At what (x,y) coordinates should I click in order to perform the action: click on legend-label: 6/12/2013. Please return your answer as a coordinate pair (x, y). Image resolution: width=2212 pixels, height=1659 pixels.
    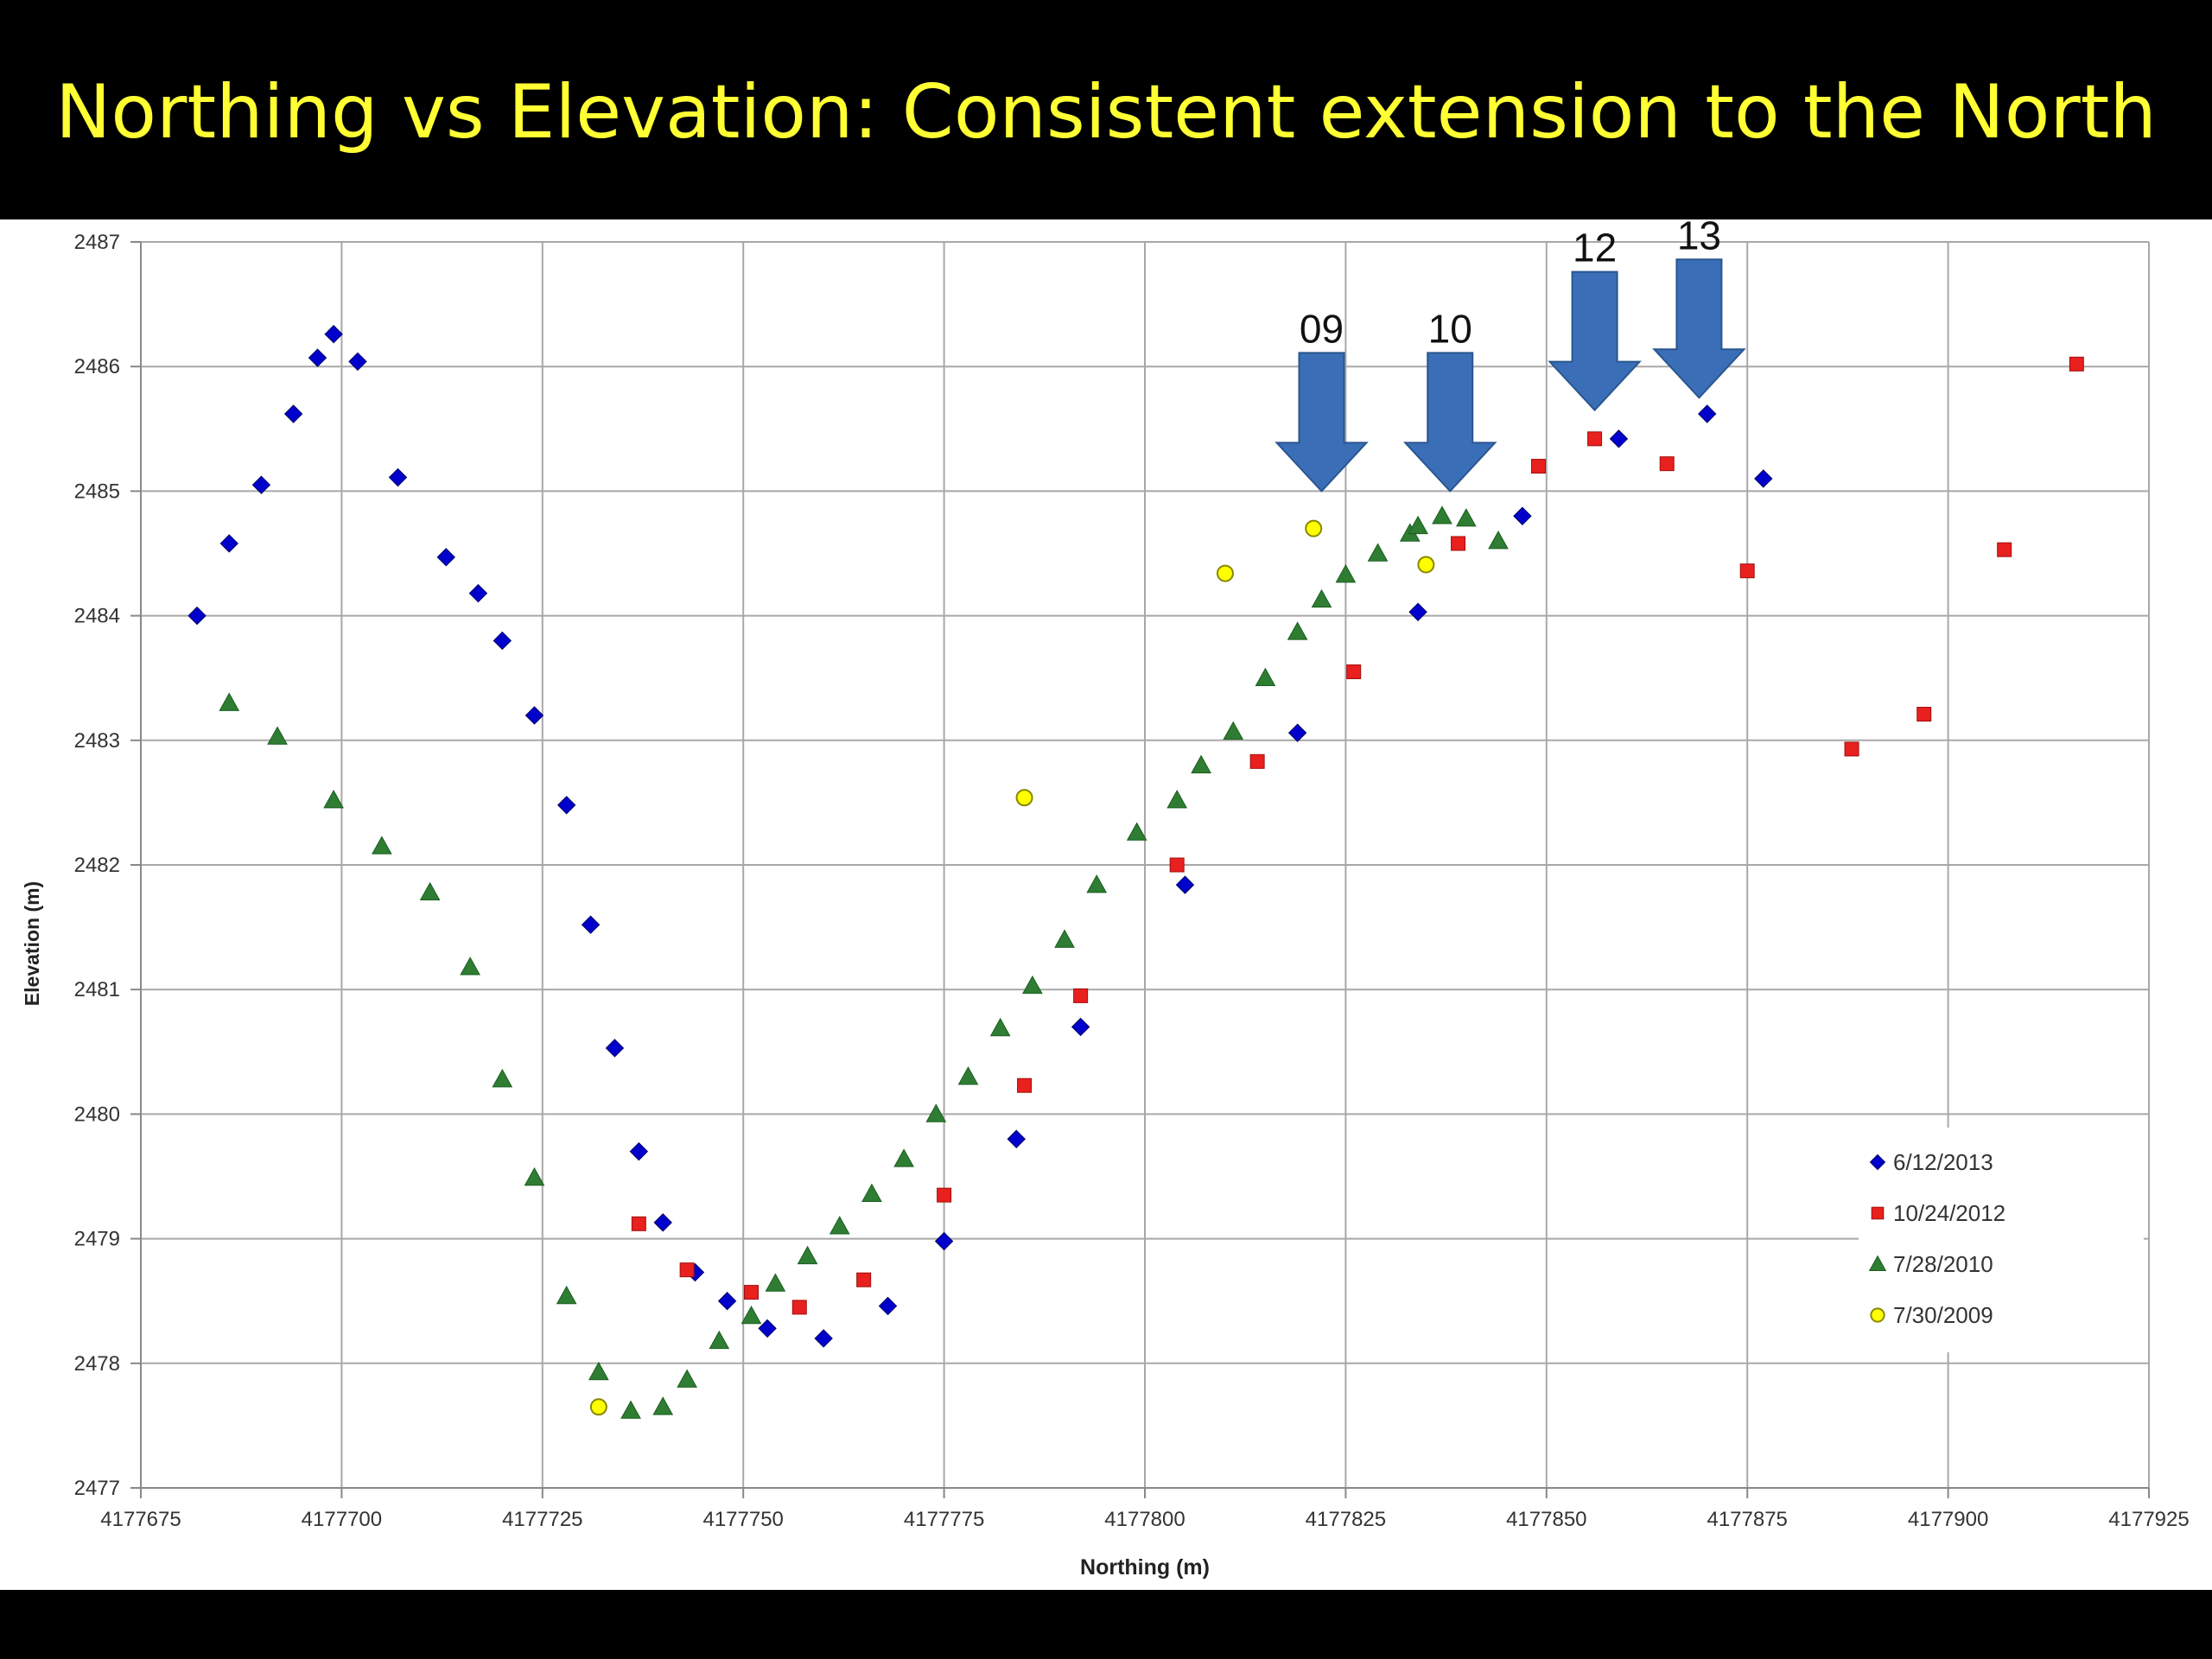
    Looking at the image, I should click on (1943, 1162).